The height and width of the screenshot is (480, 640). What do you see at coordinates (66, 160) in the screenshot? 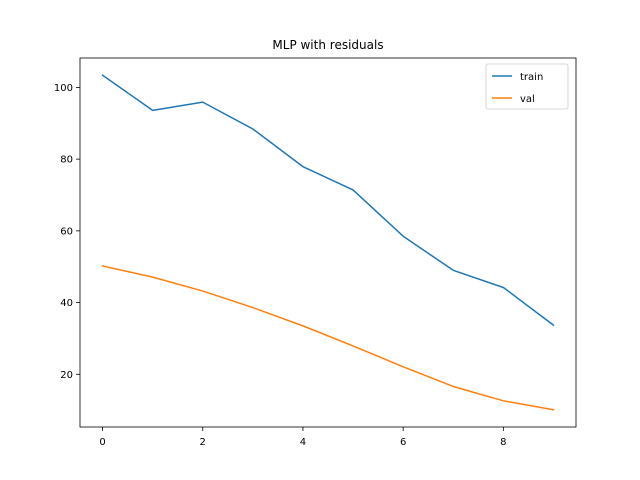
I see `y-tick-label: 80` at bounding box center [66, 160].